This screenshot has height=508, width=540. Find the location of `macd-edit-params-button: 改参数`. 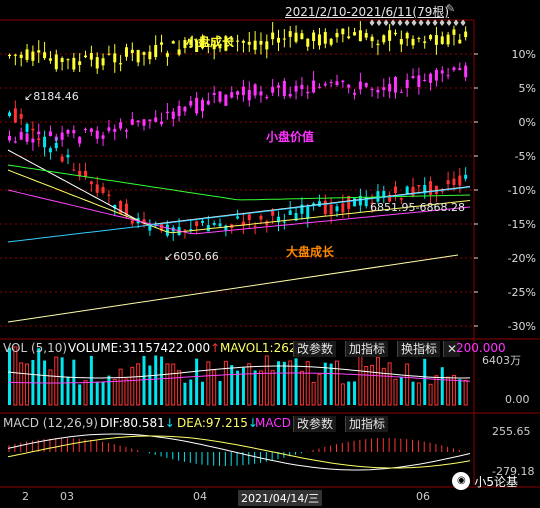

macd-edit-params-button: 改参数 is located at coordinates (315, 424).